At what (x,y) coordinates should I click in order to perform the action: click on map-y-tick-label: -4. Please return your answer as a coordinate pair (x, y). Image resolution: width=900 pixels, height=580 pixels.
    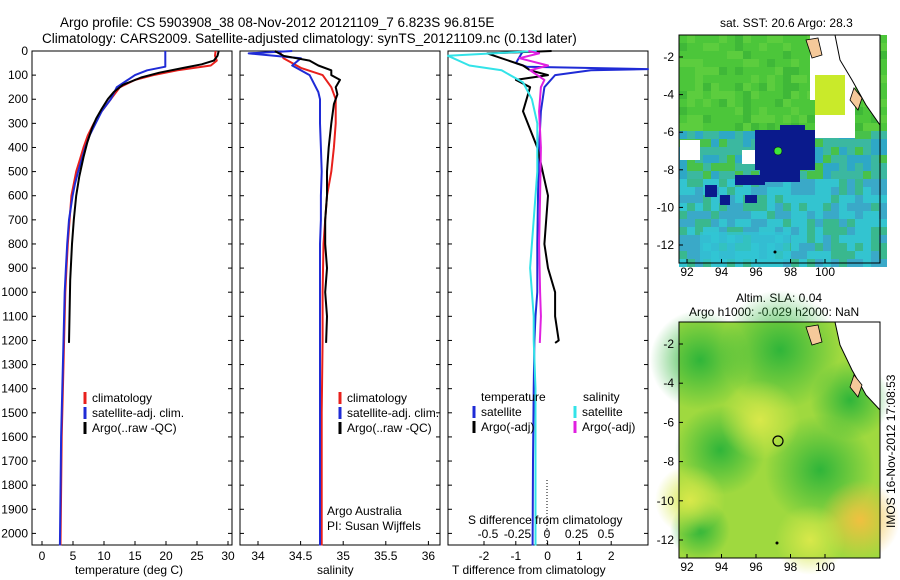
    Looking at the image, I should click on (668, 383).